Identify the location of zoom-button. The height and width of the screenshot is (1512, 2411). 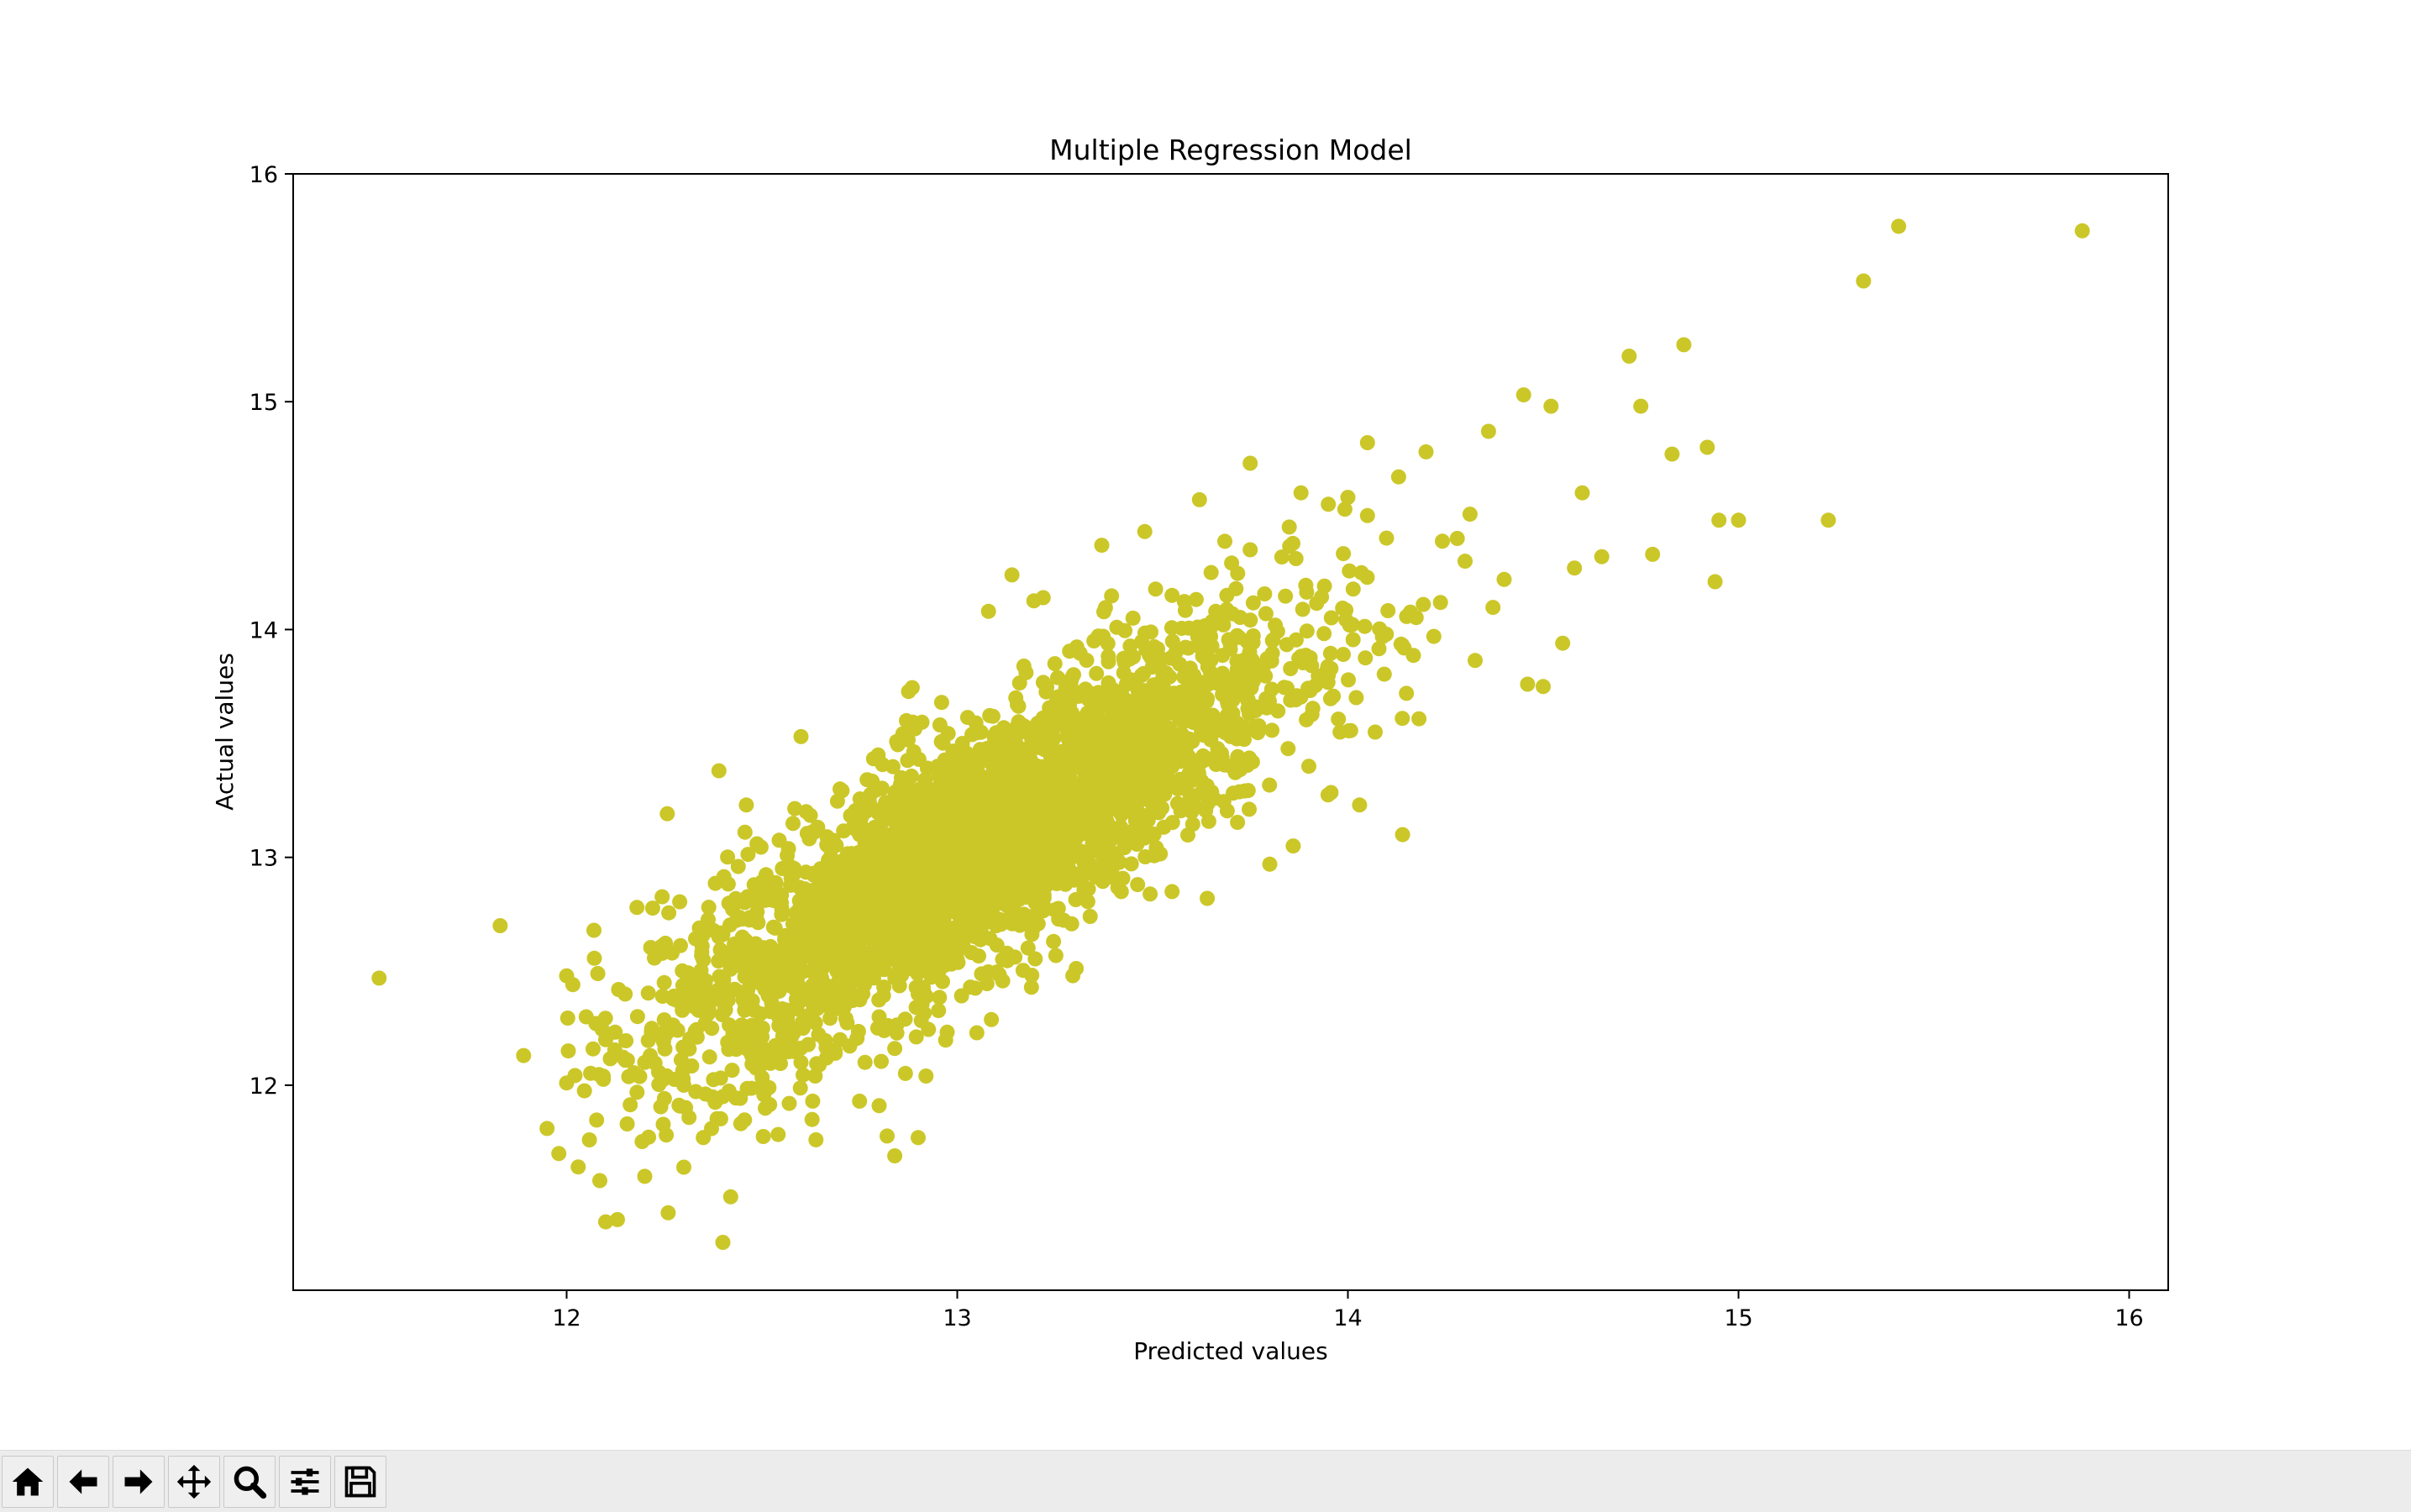
(249, 1481).